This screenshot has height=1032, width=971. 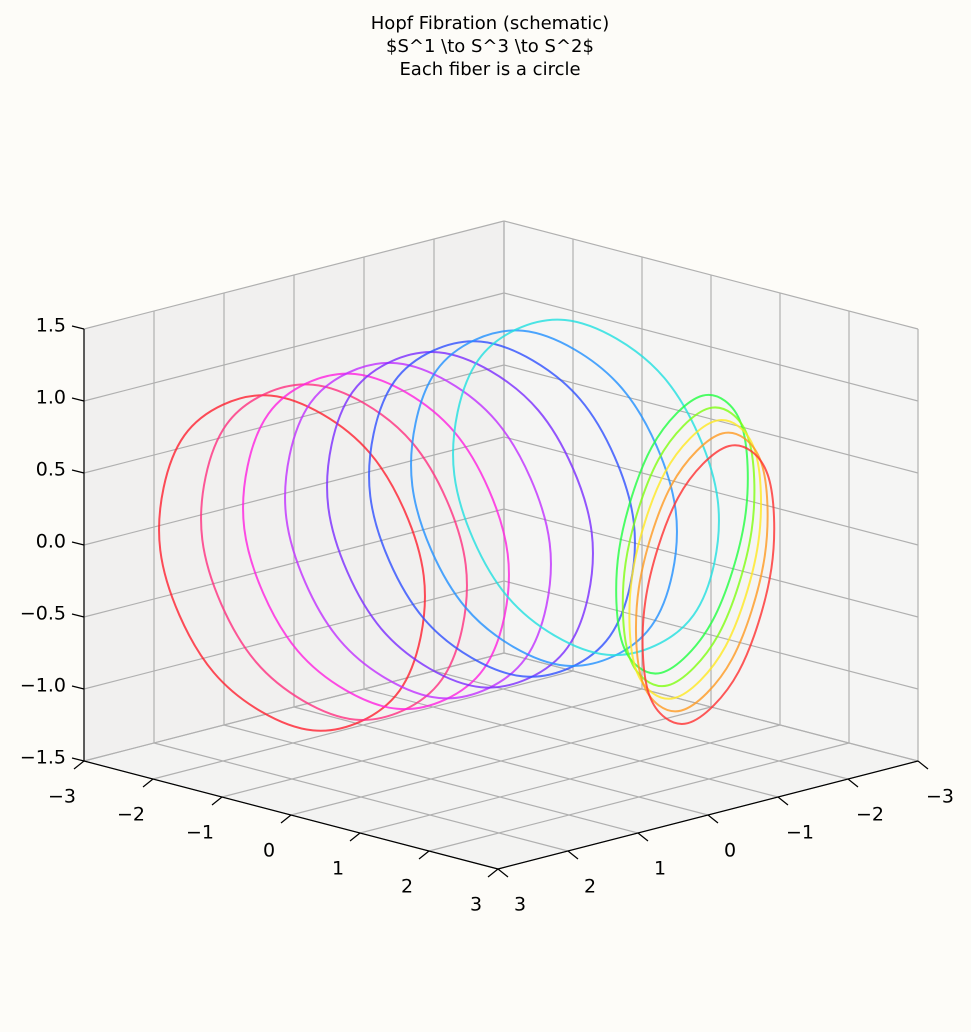 What do you see at coordinates (51, 326) in the screenshot?
I see `z-tick-label: 1.5` at bounding box center [51, 326].